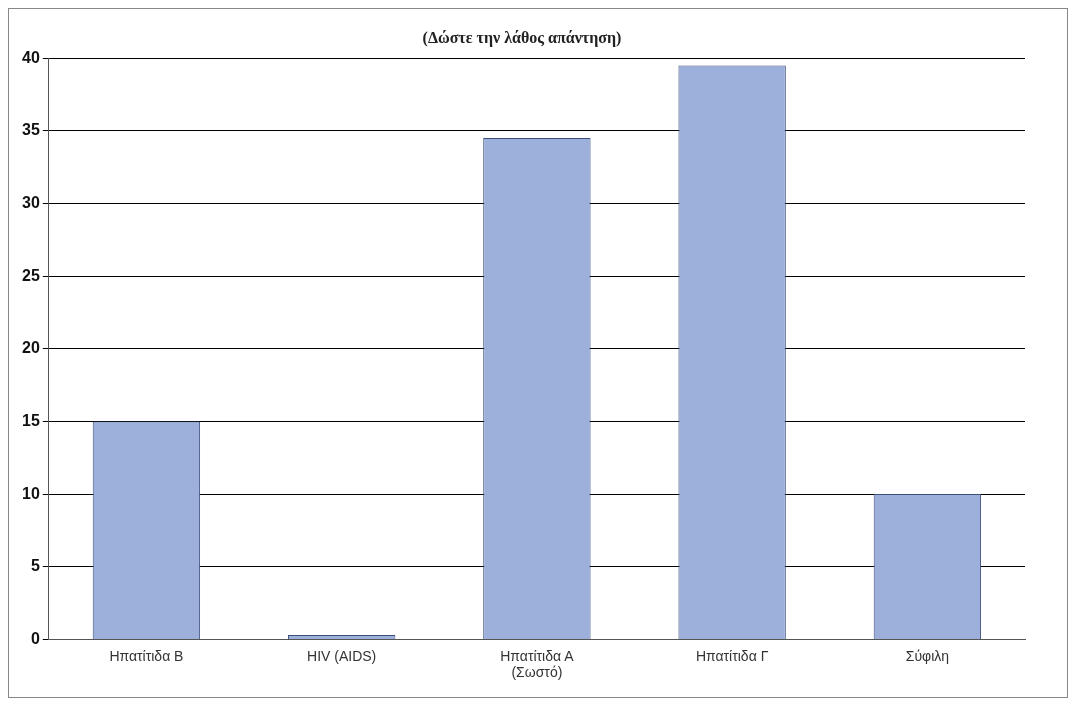  I want to click on x-tick-label: Ηπατίτιδα Γ, so click(732, 655).